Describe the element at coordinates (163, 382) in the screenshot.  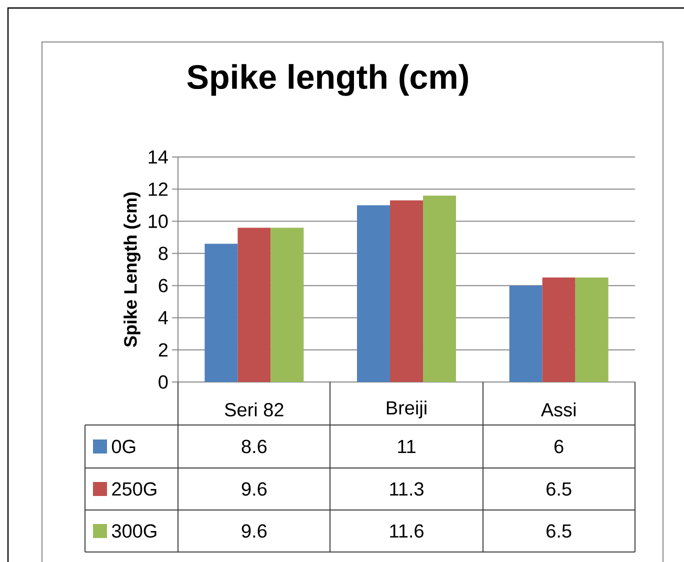
I see `y-tick-label: 0` at that location.